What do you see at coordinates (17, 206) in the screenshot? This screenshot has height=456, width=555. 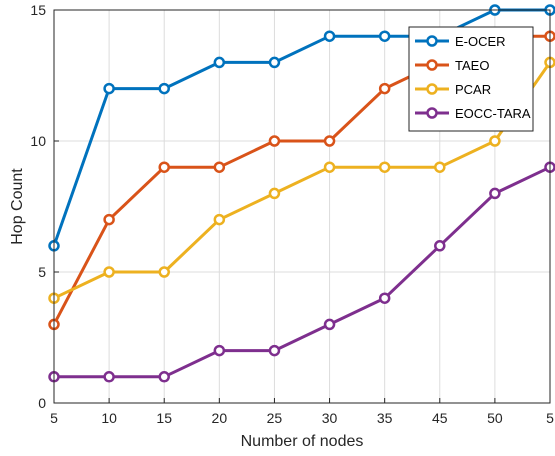 I see `y-axis-label: Hop Count` at bounding box center [17, 206].